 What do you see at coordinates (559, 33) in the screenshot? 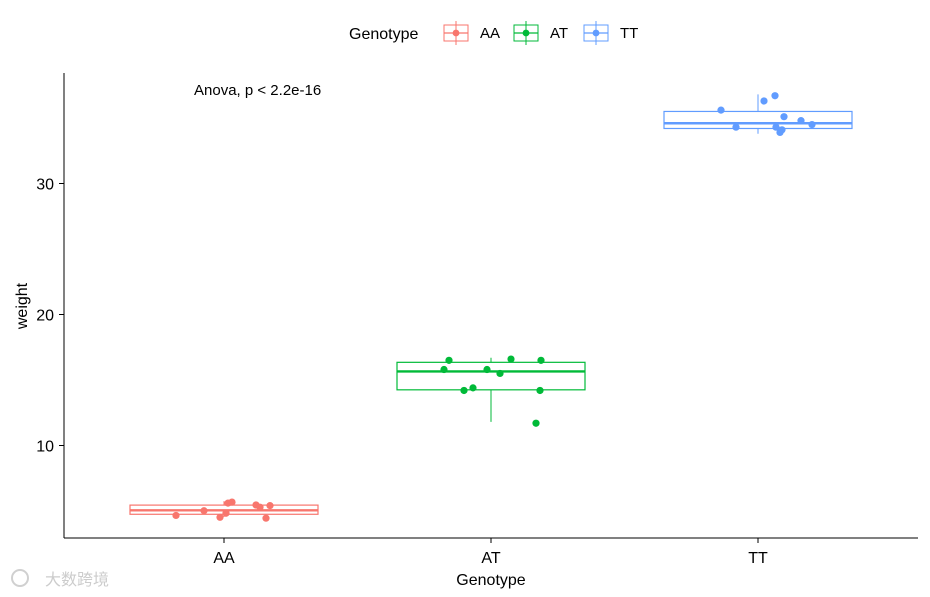
I see `legend-entry-label: AT` at bounding box center [559, 33].